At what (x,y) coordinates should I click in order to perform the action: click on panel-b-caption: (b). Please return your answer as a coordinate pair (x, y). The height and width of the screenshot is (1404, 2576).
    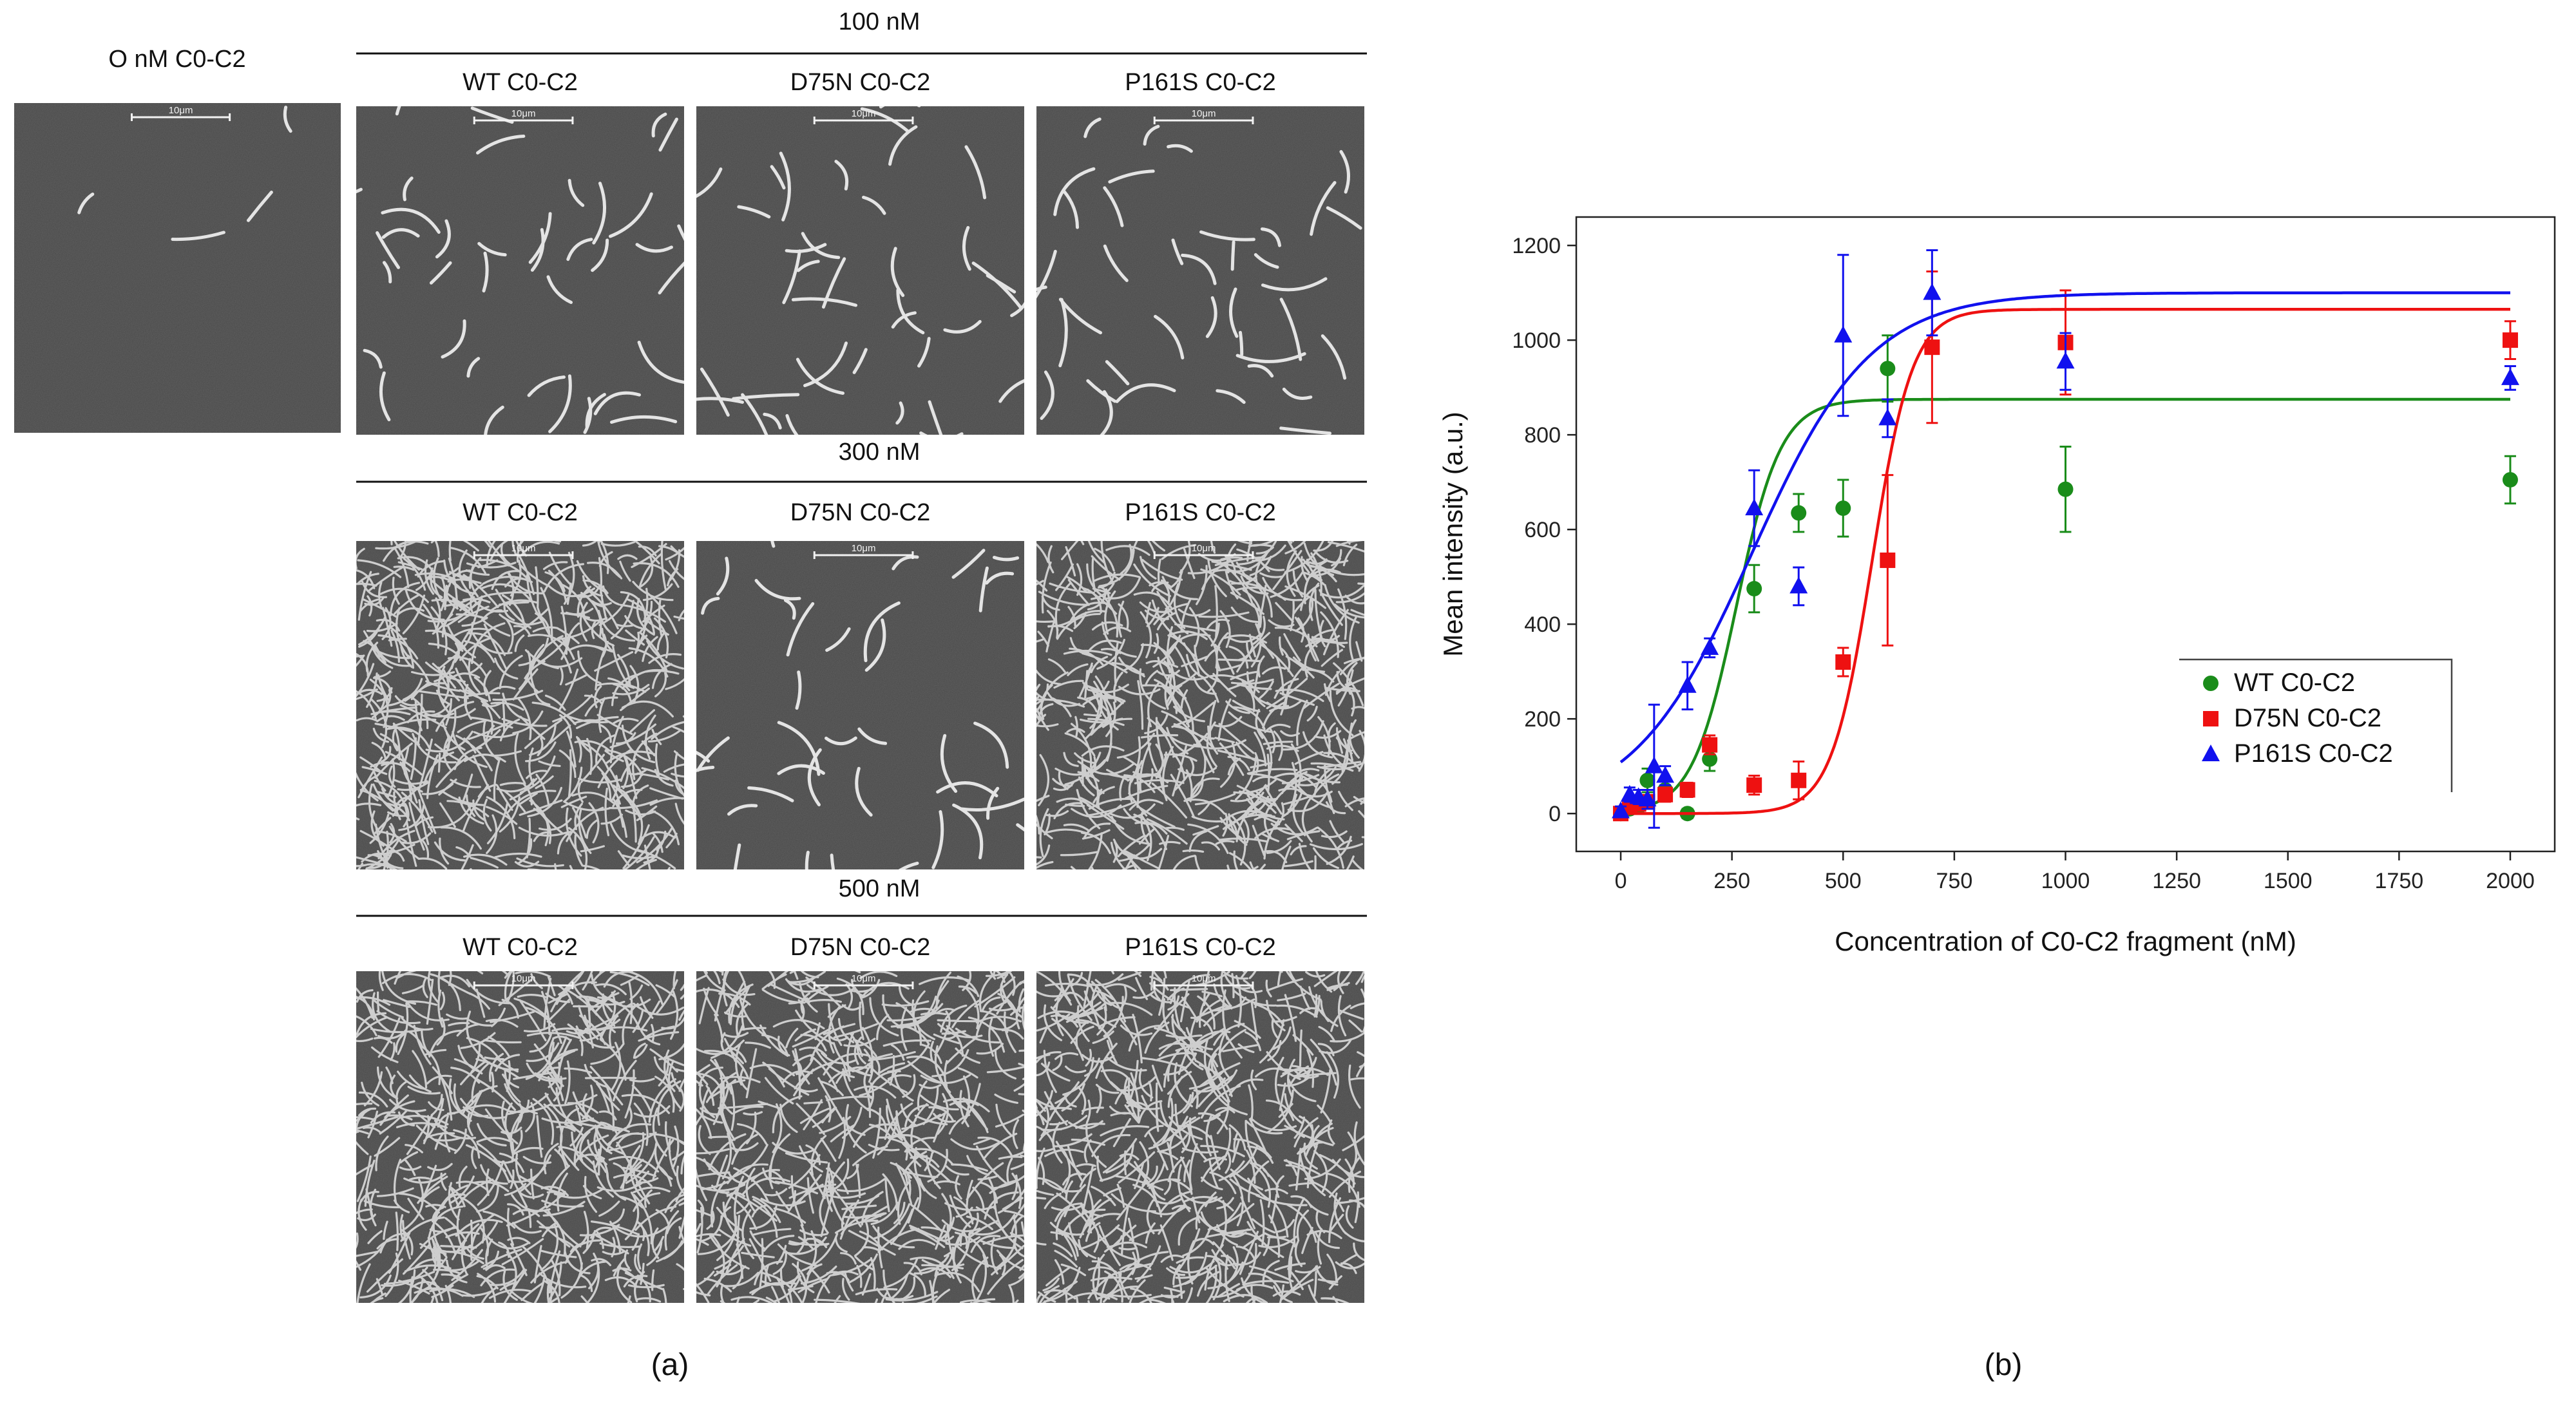
    Looking at the image, I should click on (2004, 1365).